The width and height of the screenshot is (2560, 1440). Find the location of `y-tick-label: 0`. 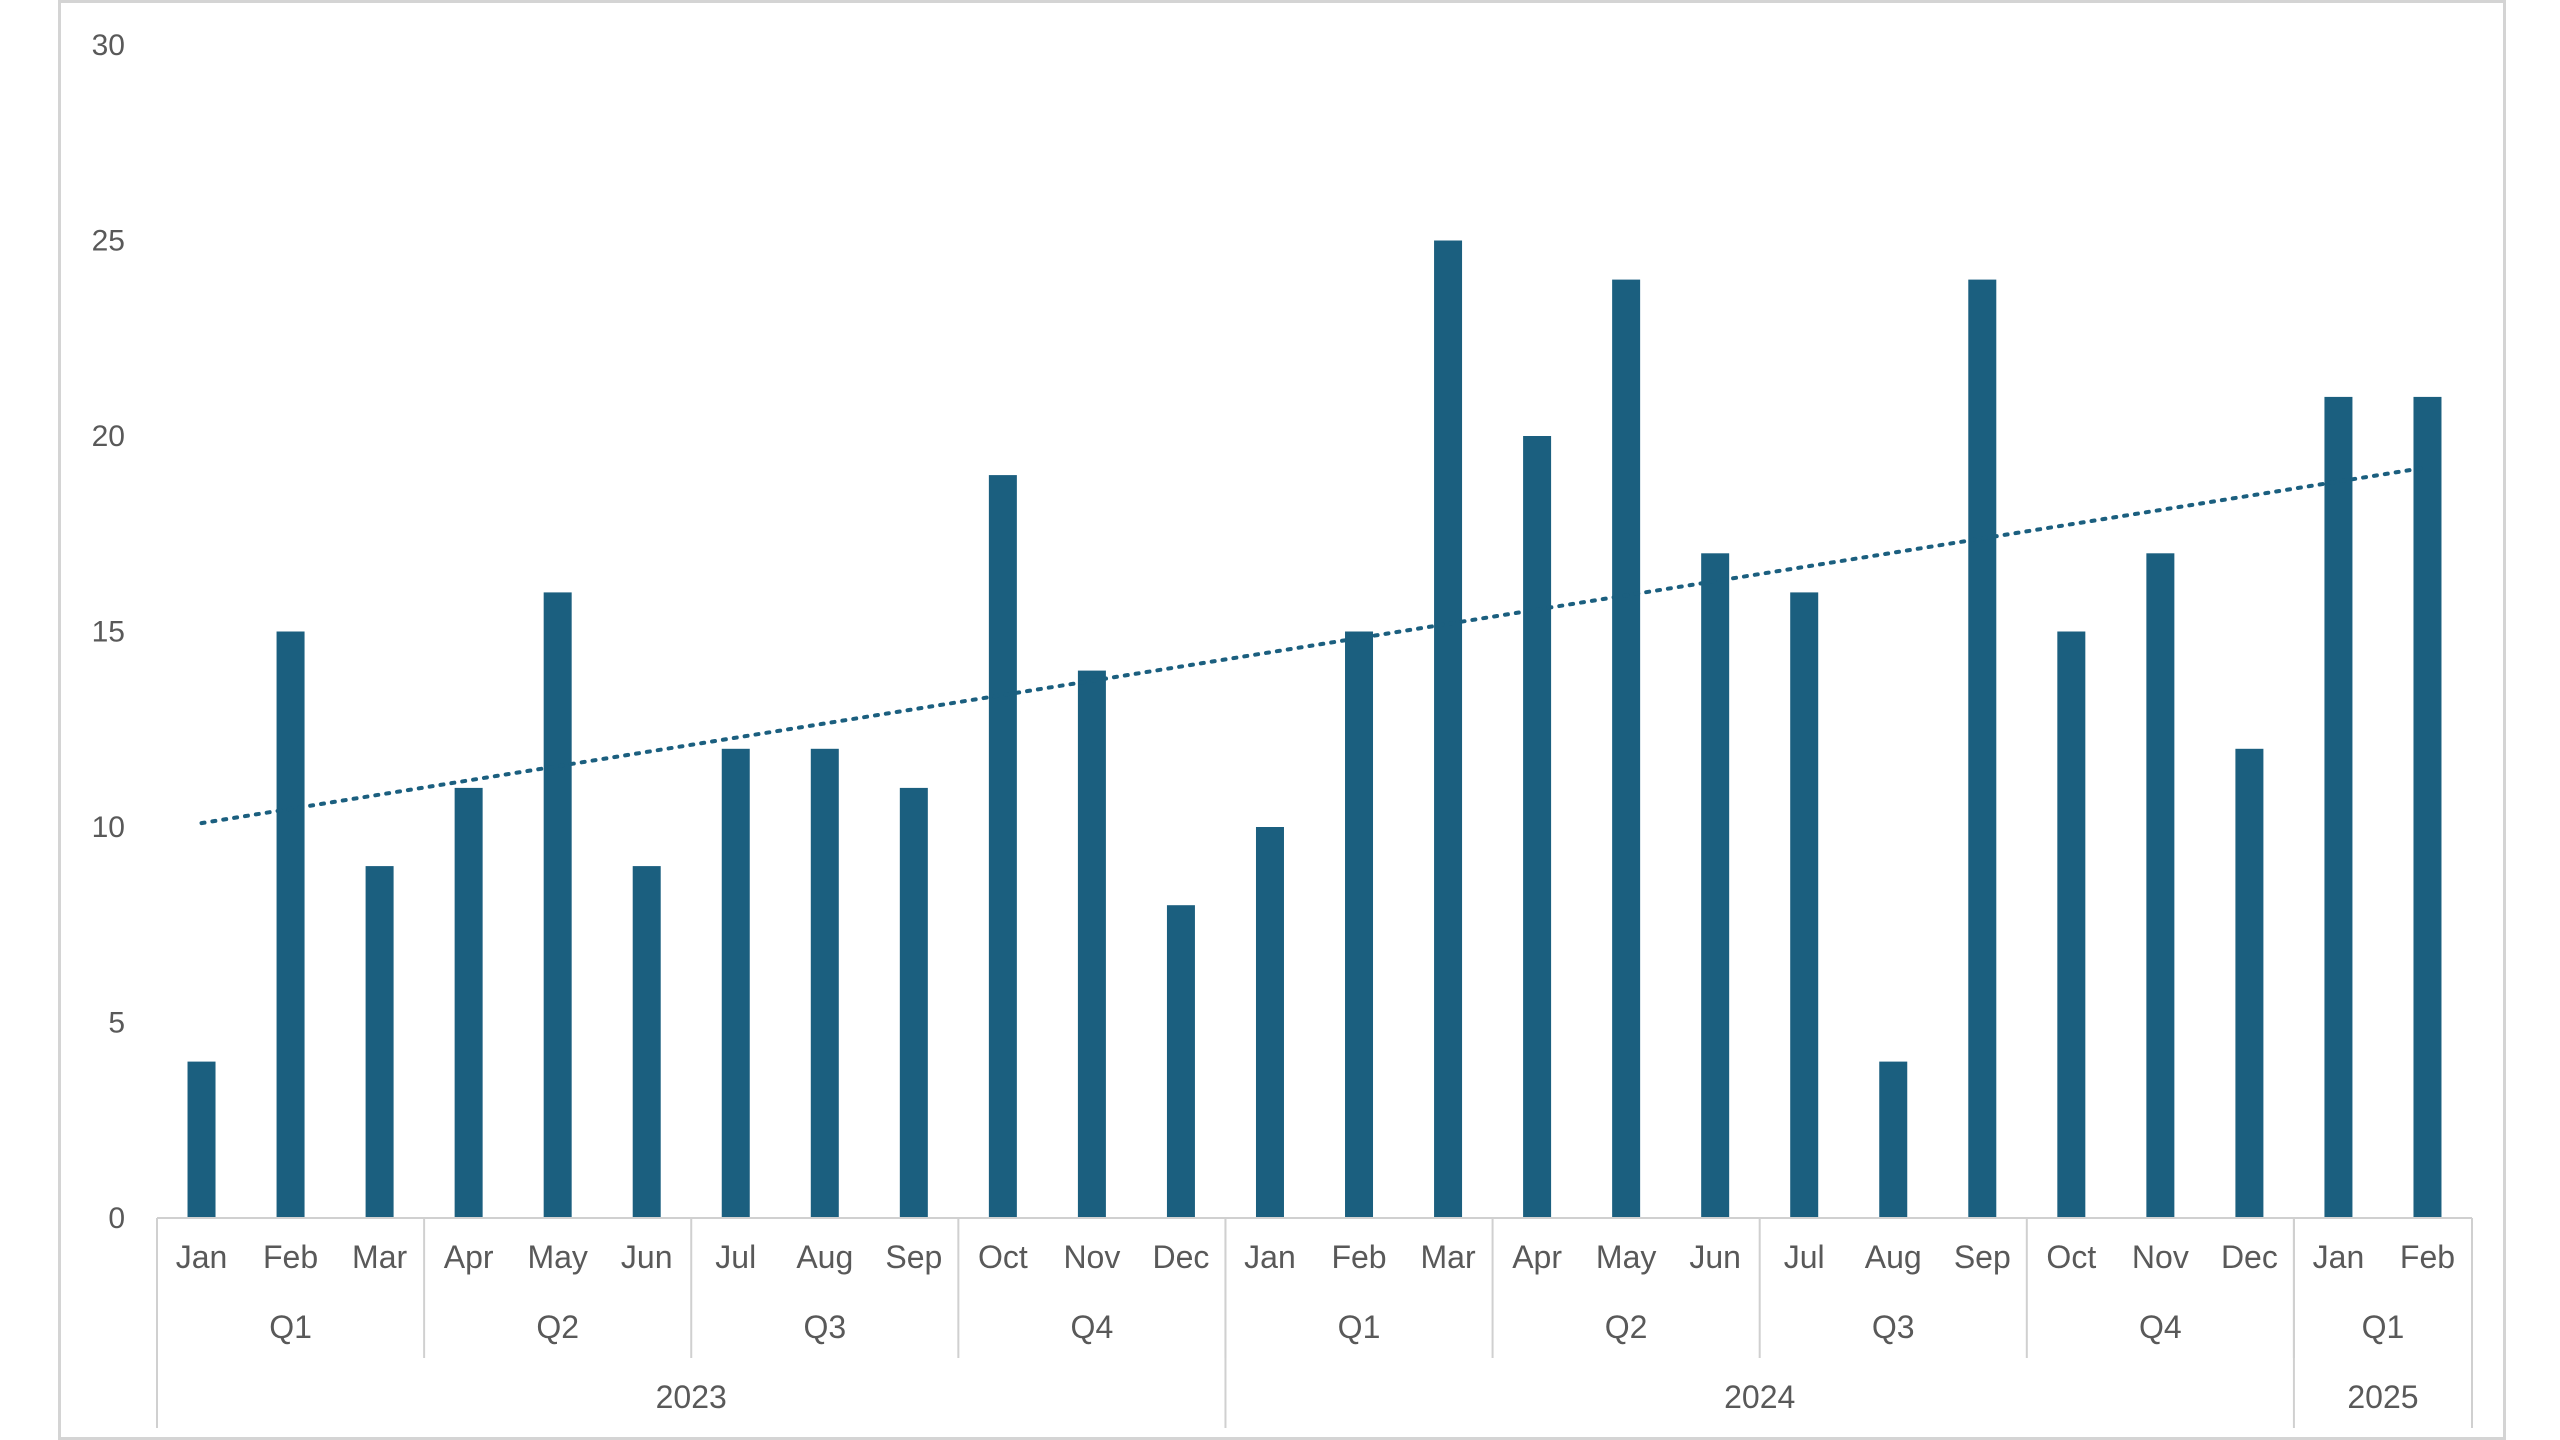

y-tick-label: 0 is located at coordinates (116, 1218).